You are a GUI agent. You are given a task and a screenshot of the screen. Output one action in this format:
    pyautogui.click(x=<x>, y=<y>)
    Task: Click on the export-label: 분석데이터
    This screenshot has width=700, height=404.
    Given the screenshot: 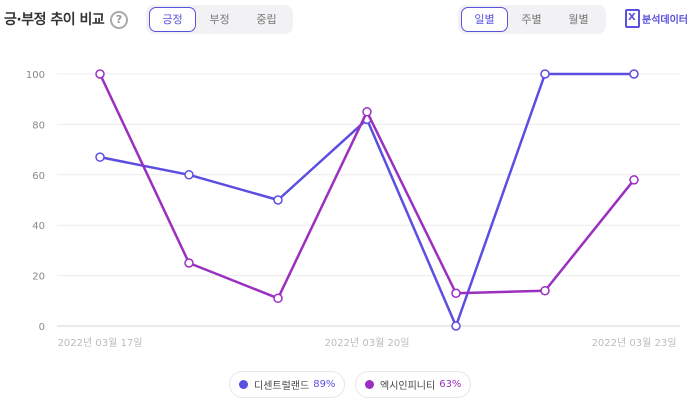 What is the action you would take?
    pyautogui.click(x=665, y=20)
    